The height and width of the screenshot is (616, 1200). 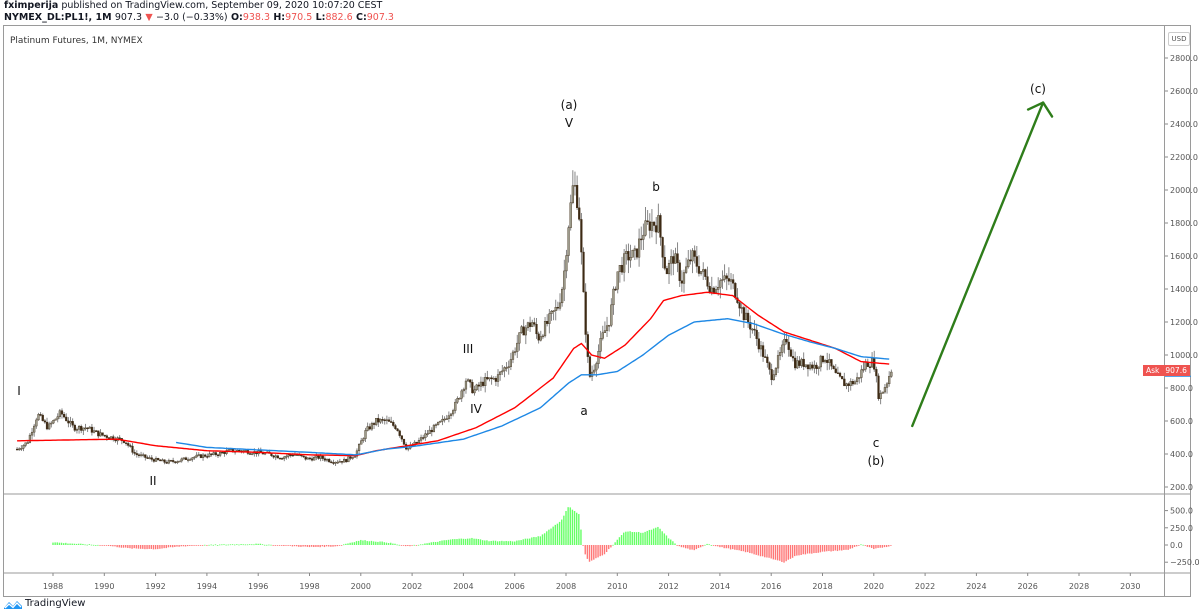 What do you see at coordinates (1184, 91) in the screenshot?
I see `svg-text: 2600.0` at bounding box center [1184, 91].